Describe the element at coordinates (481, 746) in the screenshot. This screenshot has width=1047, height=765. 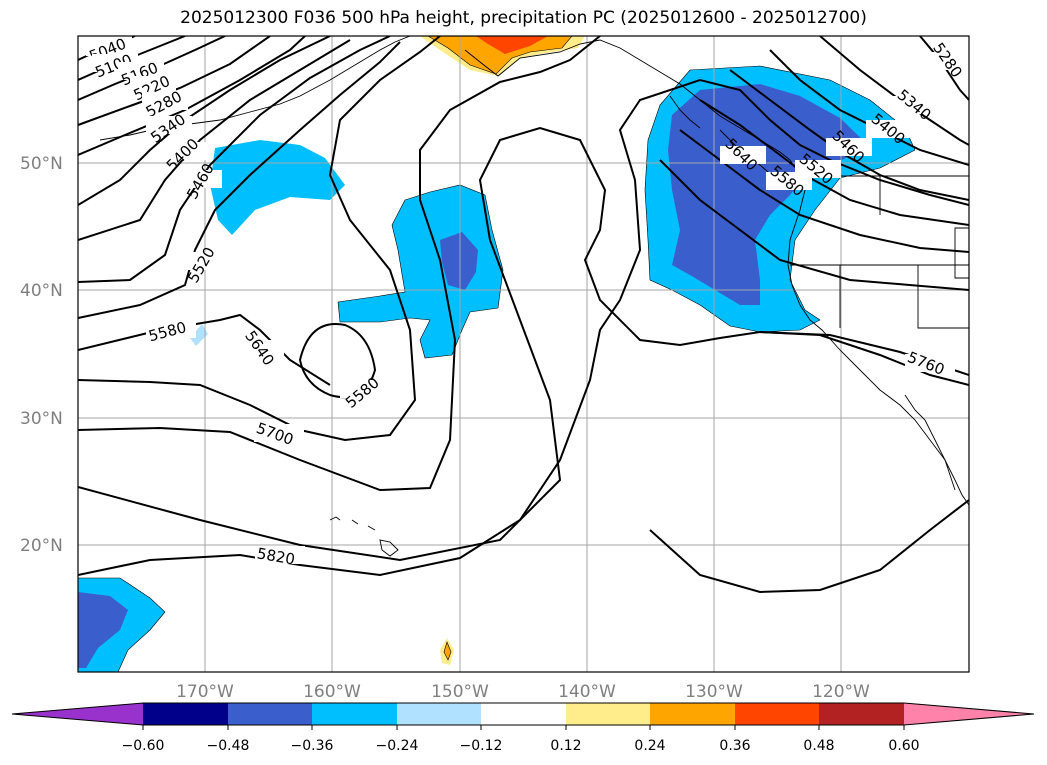
I see `colorbar-tick-label-4: −0.12` at that location.